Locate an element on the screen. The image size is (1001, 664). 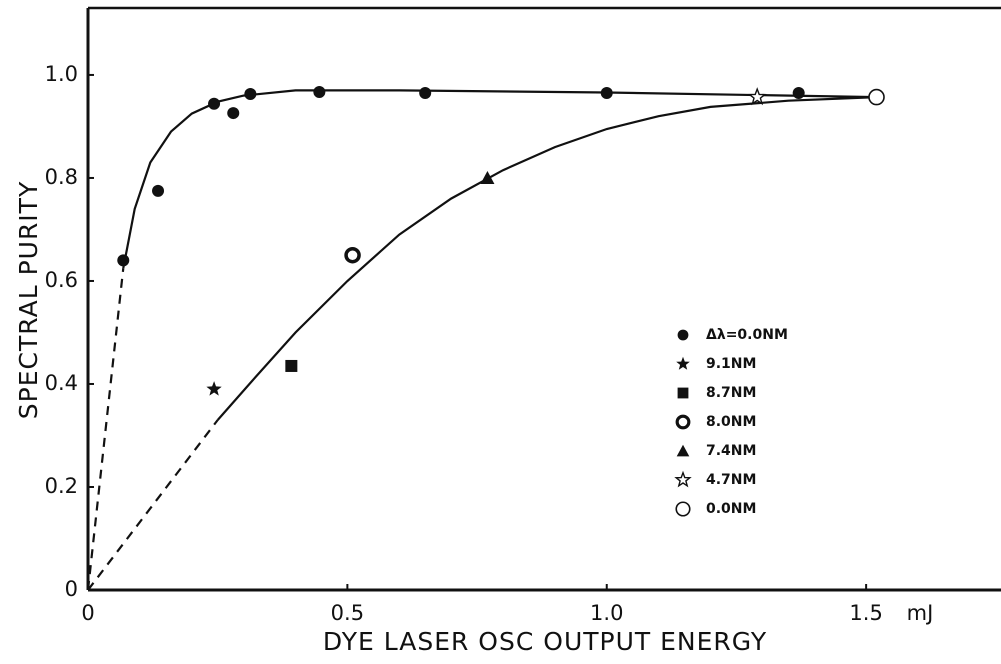
x-tick-label: 0 is located at coordinates (87, 613).